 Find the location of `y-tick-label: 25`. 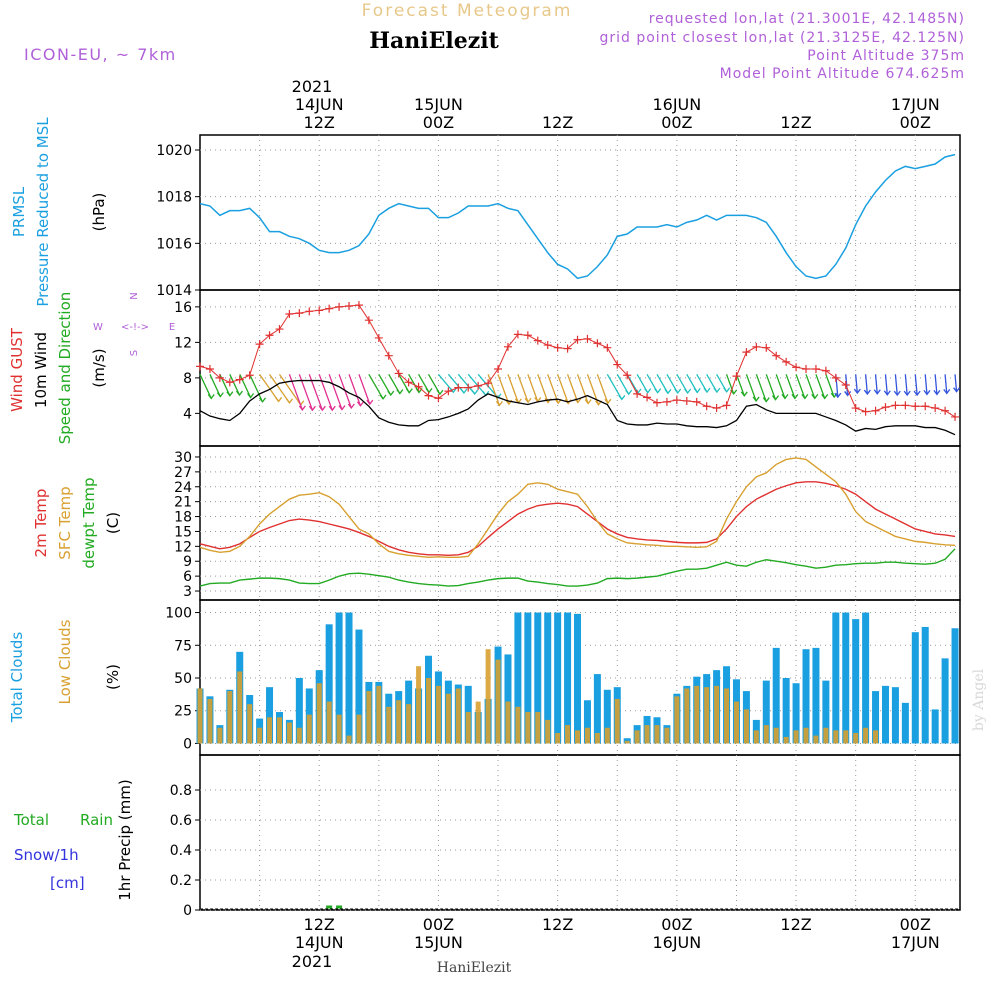

y-tick-label: 25 is located at coordinates (183, 712).